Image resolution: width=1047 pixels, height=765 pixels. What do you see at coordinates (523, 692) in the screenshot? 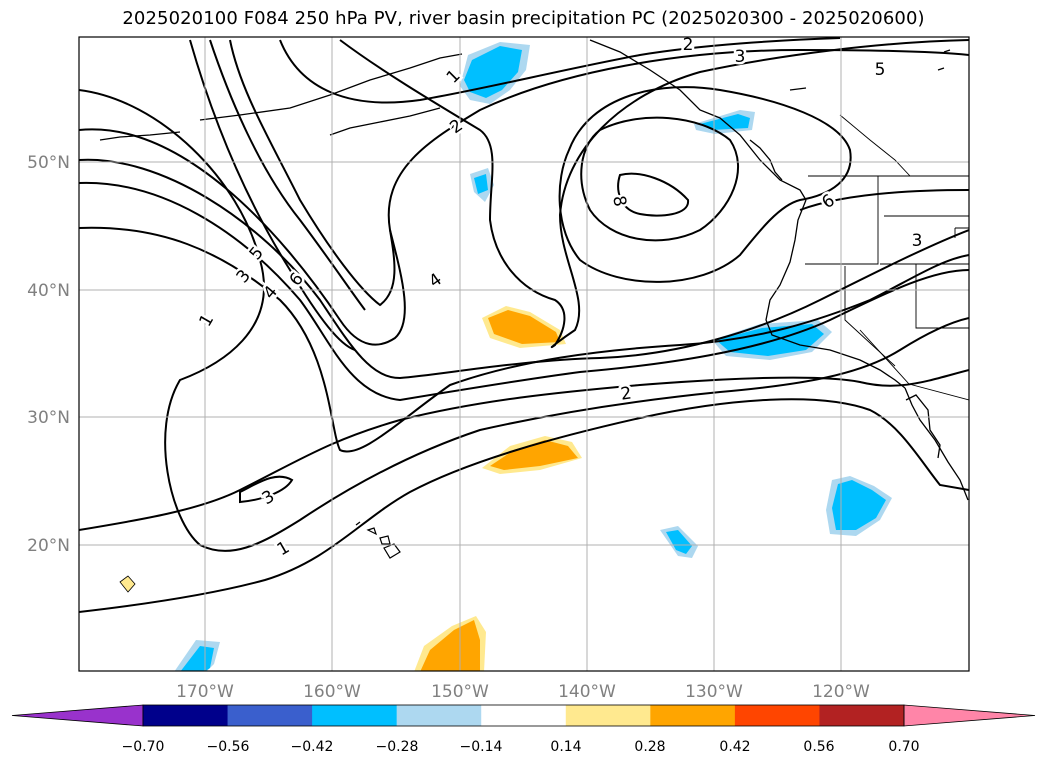
I see `longitude-labels: 170°W 160°W 150°W 140°W 130°W 120°W` at bounding box center [523, 692].